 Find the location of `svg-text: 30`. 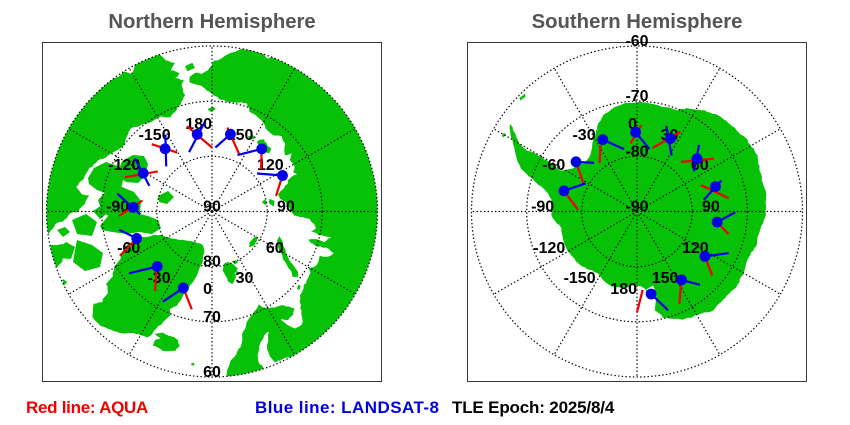

svg-text: 30 is located at coordinates (245, 278).